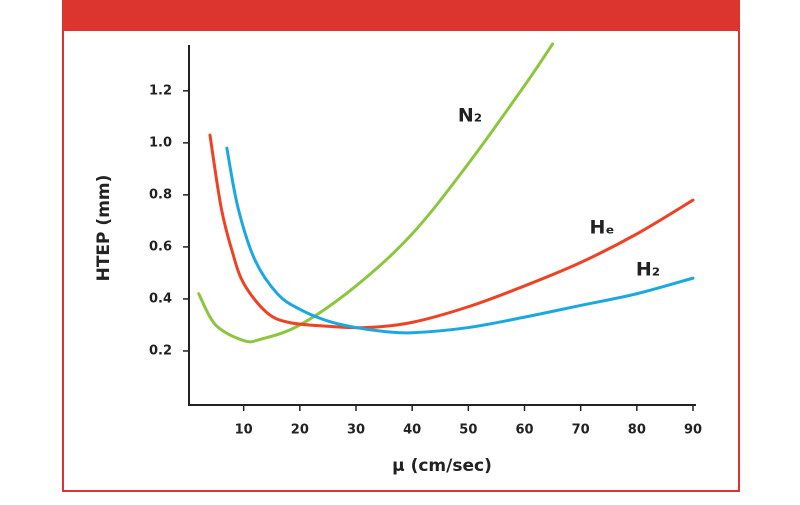 The width and height of the screenshot is (800, 505). Describe the element at coordinates (601, 228) in the screenshot. I see `curve-label: Hₑ` at that location.